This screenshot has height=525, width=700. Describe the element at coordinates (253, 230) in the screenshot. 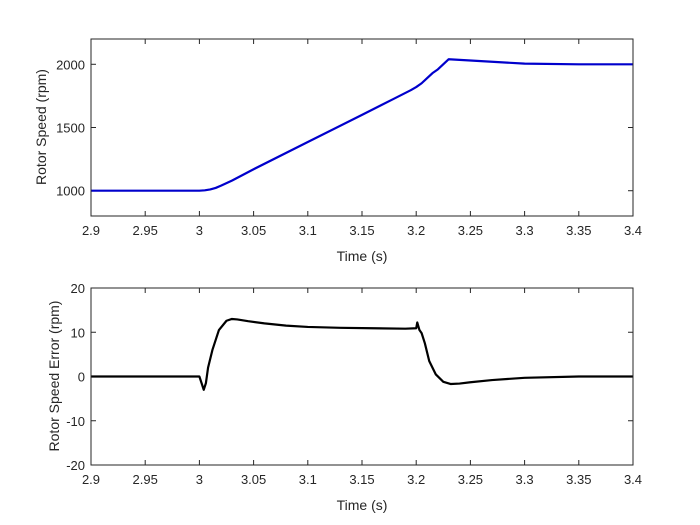

I see `rotor-speed-x-tick-label: 3.05` at that location.